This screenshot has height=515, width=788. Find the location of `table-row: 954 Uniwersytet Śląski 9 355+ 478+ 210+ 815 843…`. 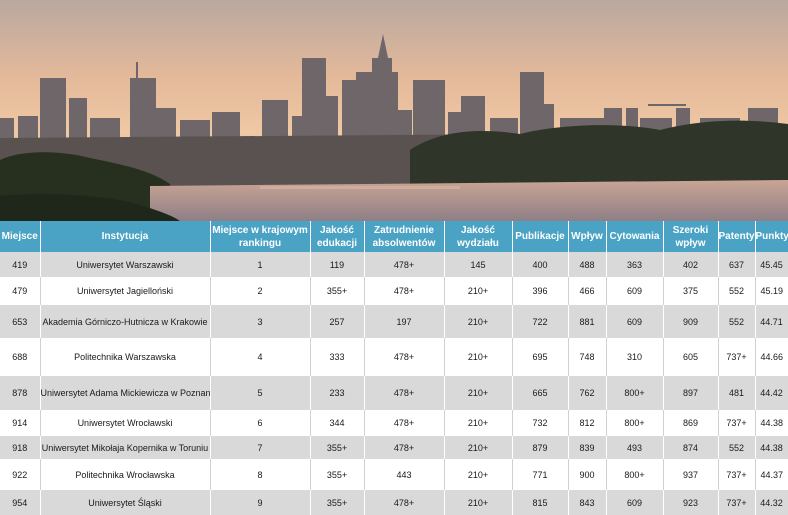

table-row: 954 Uniwersytet Śląski 9 355+ 478+ 210+ 815 843… is located at coordinates (394, 502).